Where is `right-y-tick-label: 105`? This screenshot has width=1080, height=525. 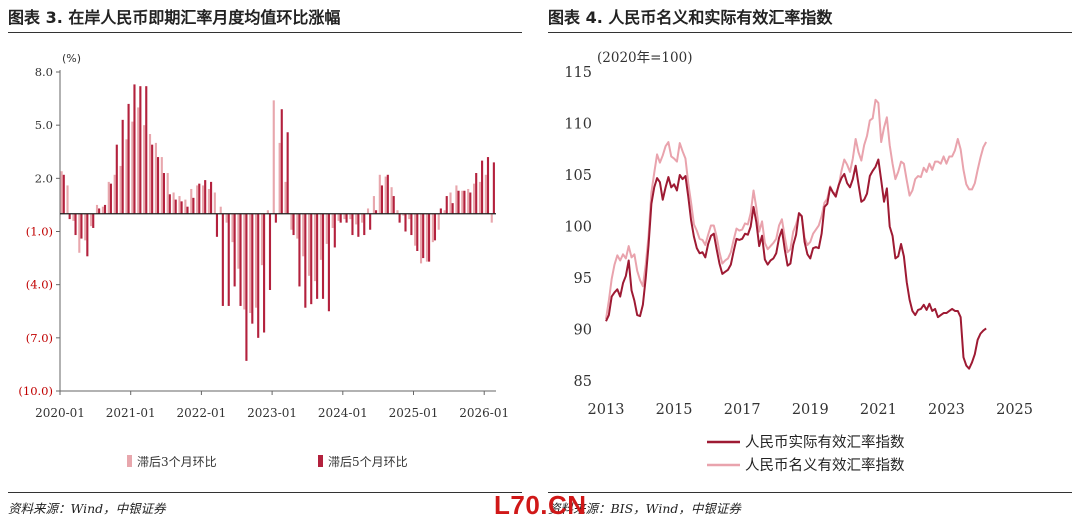 right-y-tick-label: 105 is located at coordinates (578, 176).